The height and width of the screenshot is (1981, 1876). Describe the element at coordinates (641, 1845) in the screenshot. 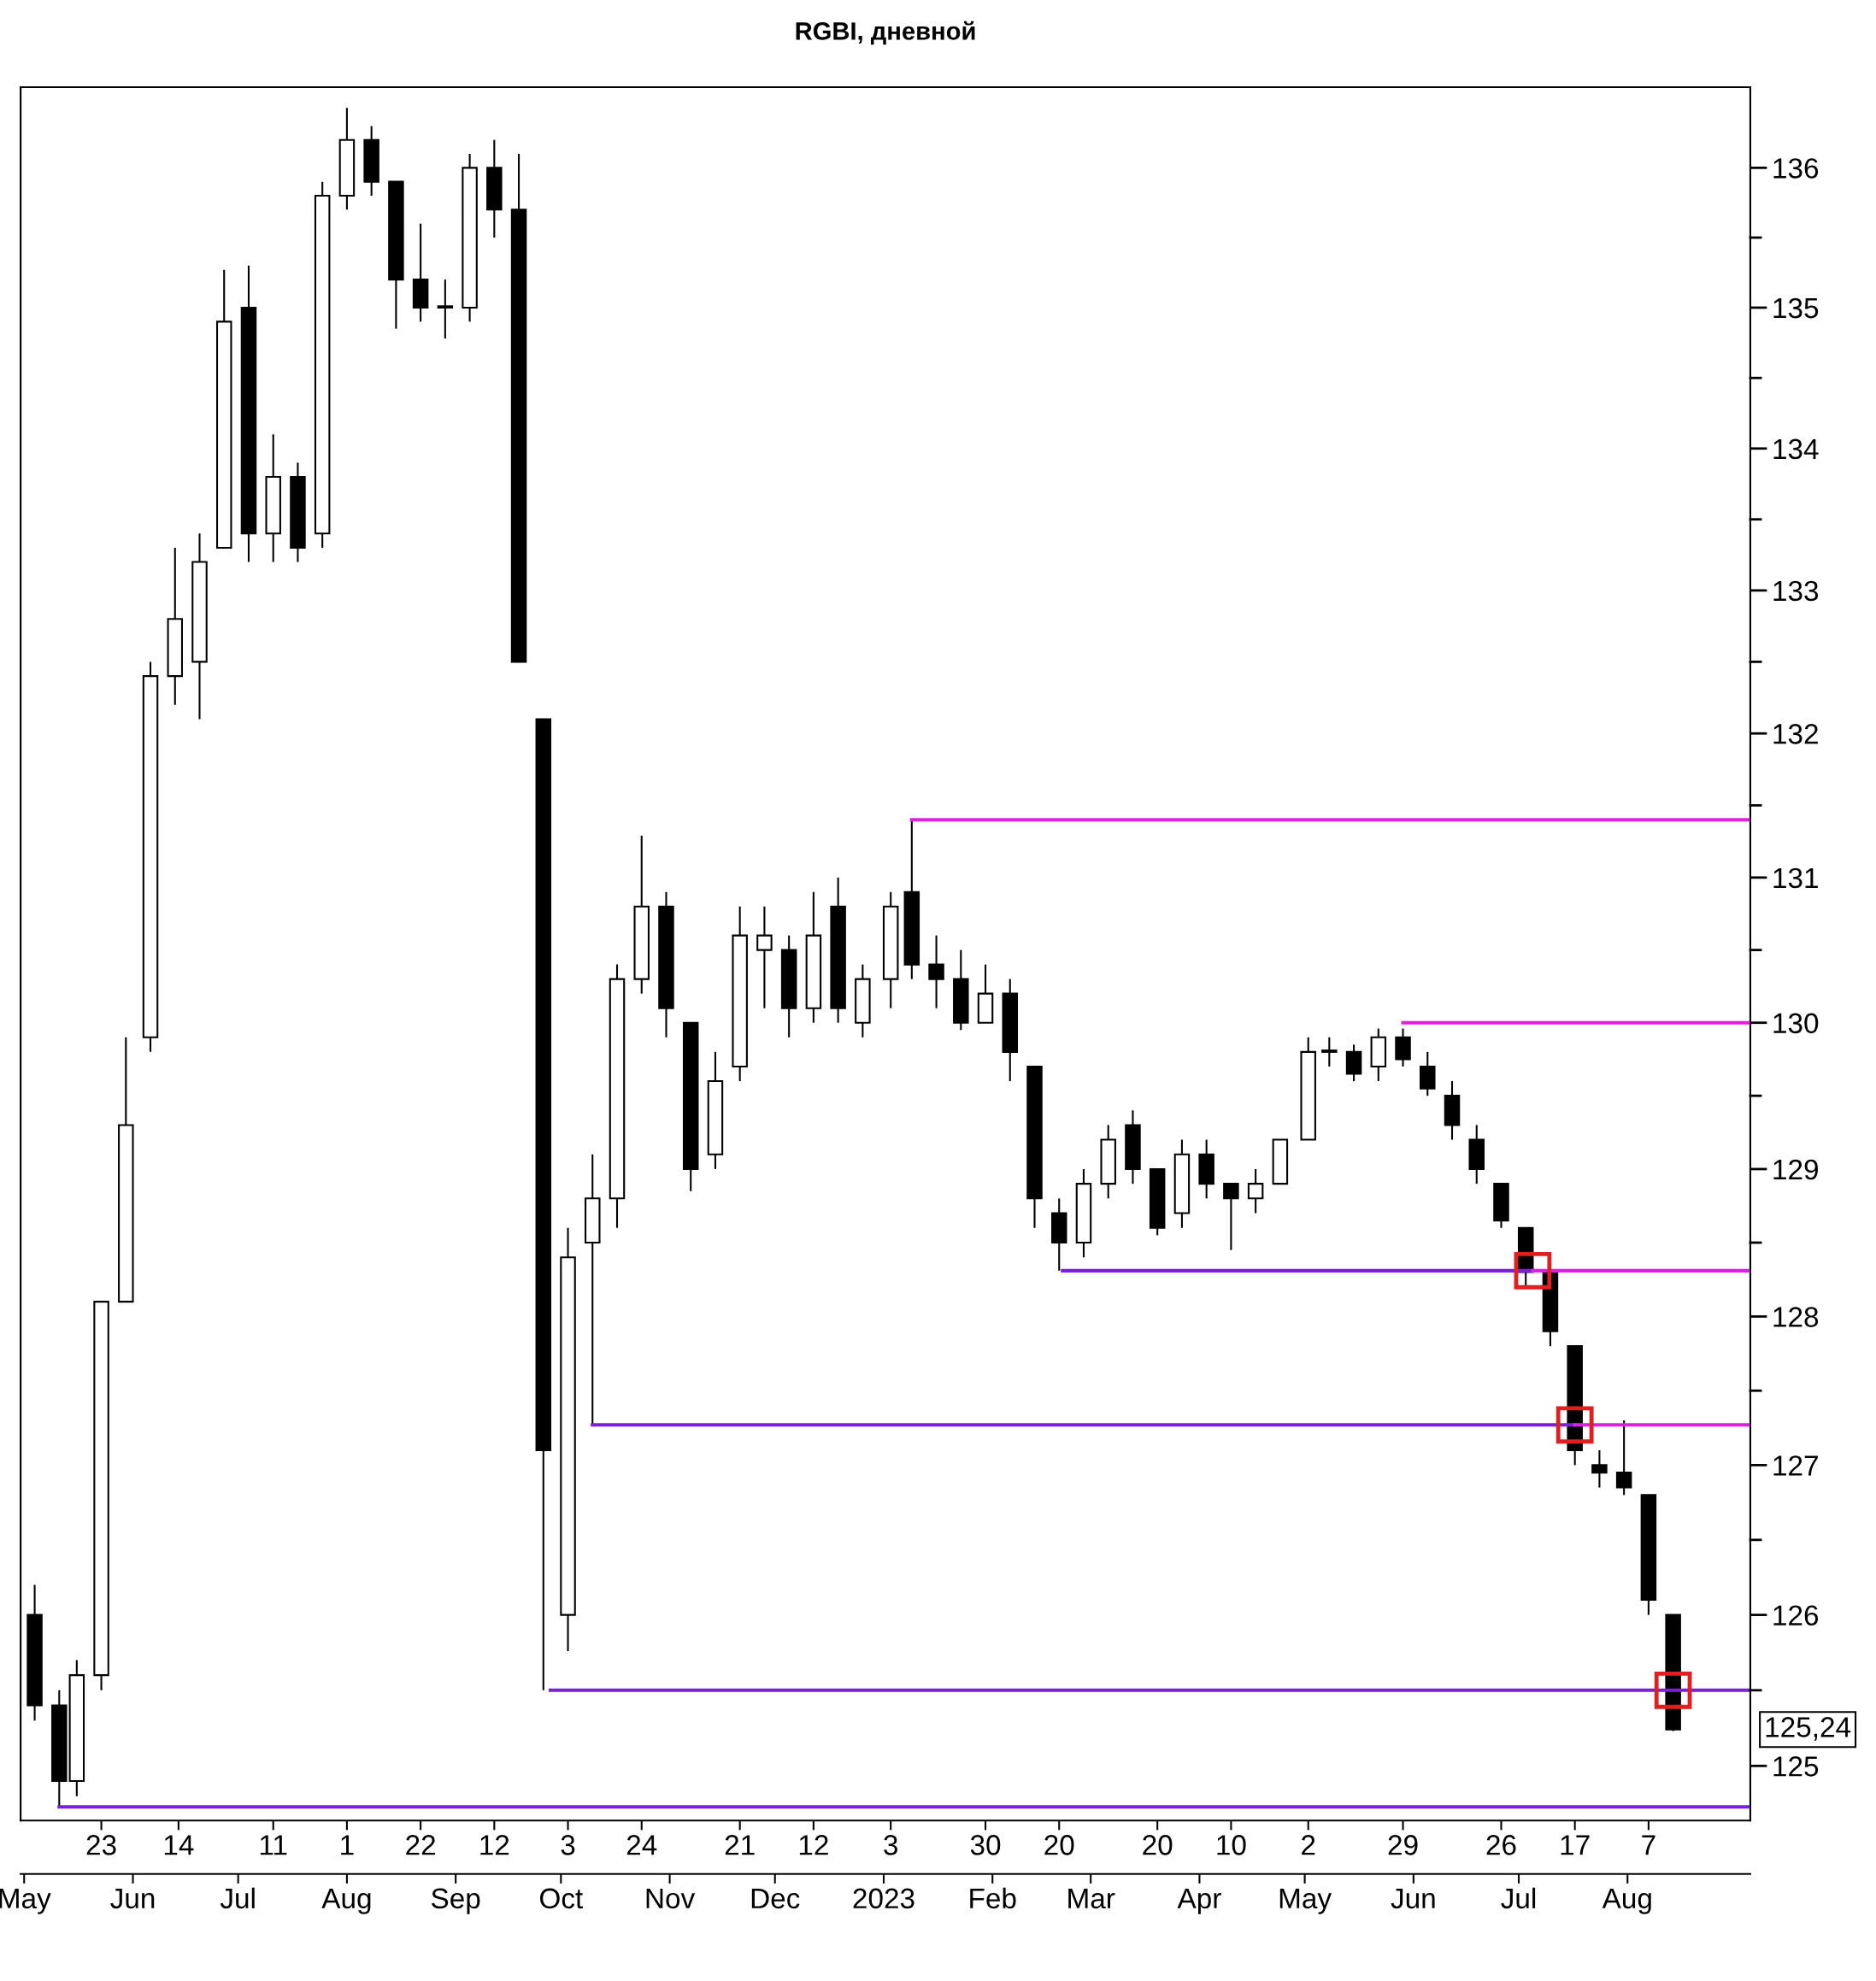

I see `x-tick-label: 24` at that location.